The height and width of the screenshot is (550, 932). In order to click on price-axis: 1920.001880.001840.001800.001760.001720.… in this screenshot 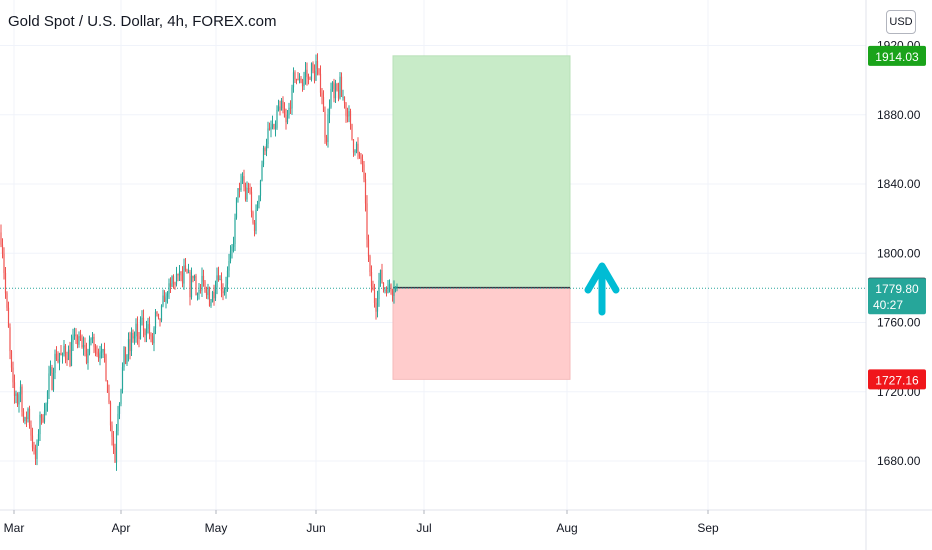, I will do `click(899, 254)`.